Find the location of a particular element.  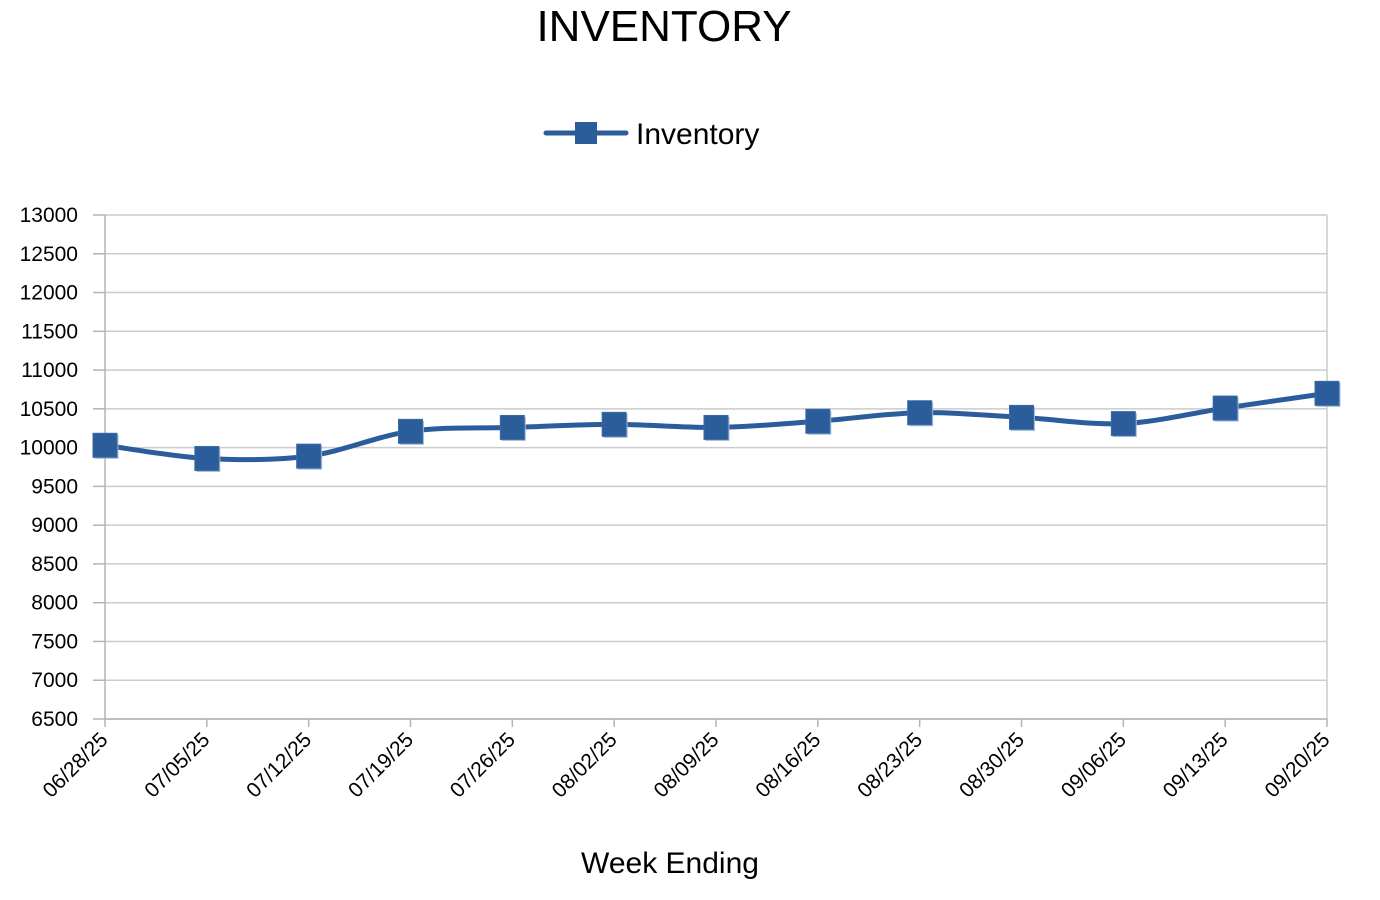

series-layer is located at coordinates (716, 426).